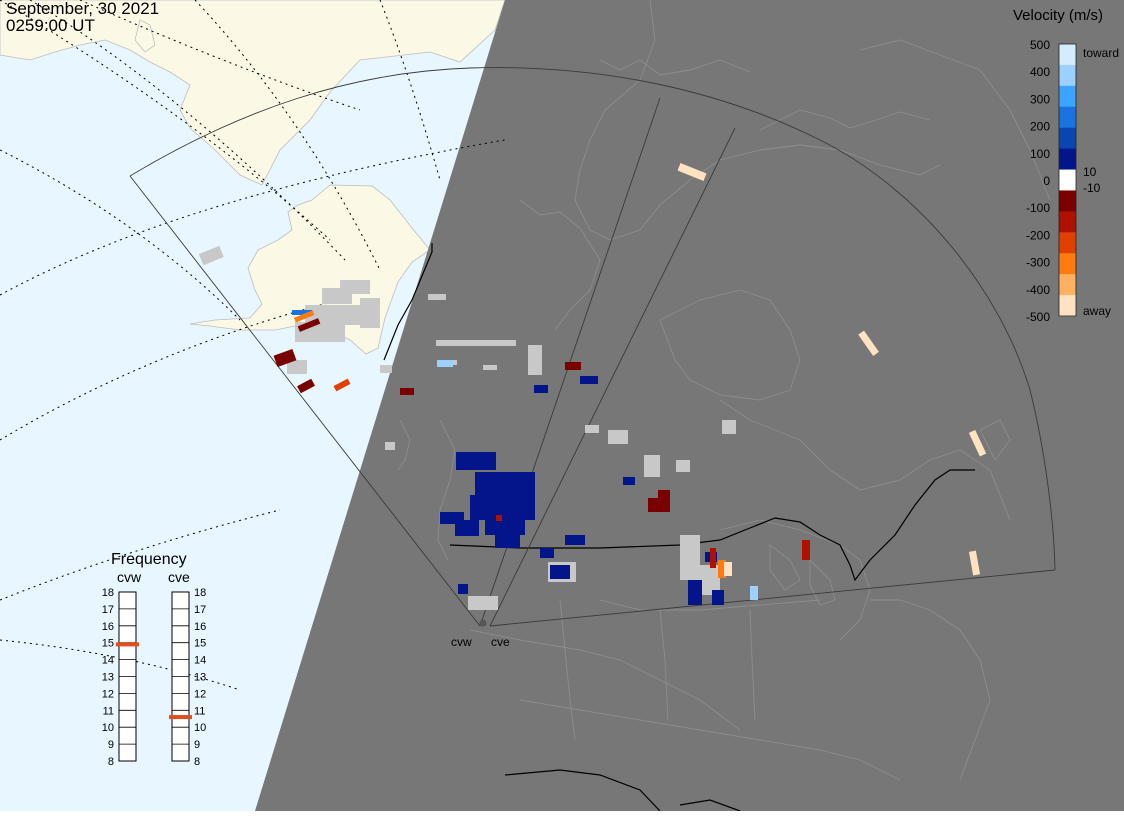  I want to click on legend-tick-label: 0, so click(1046, 181).